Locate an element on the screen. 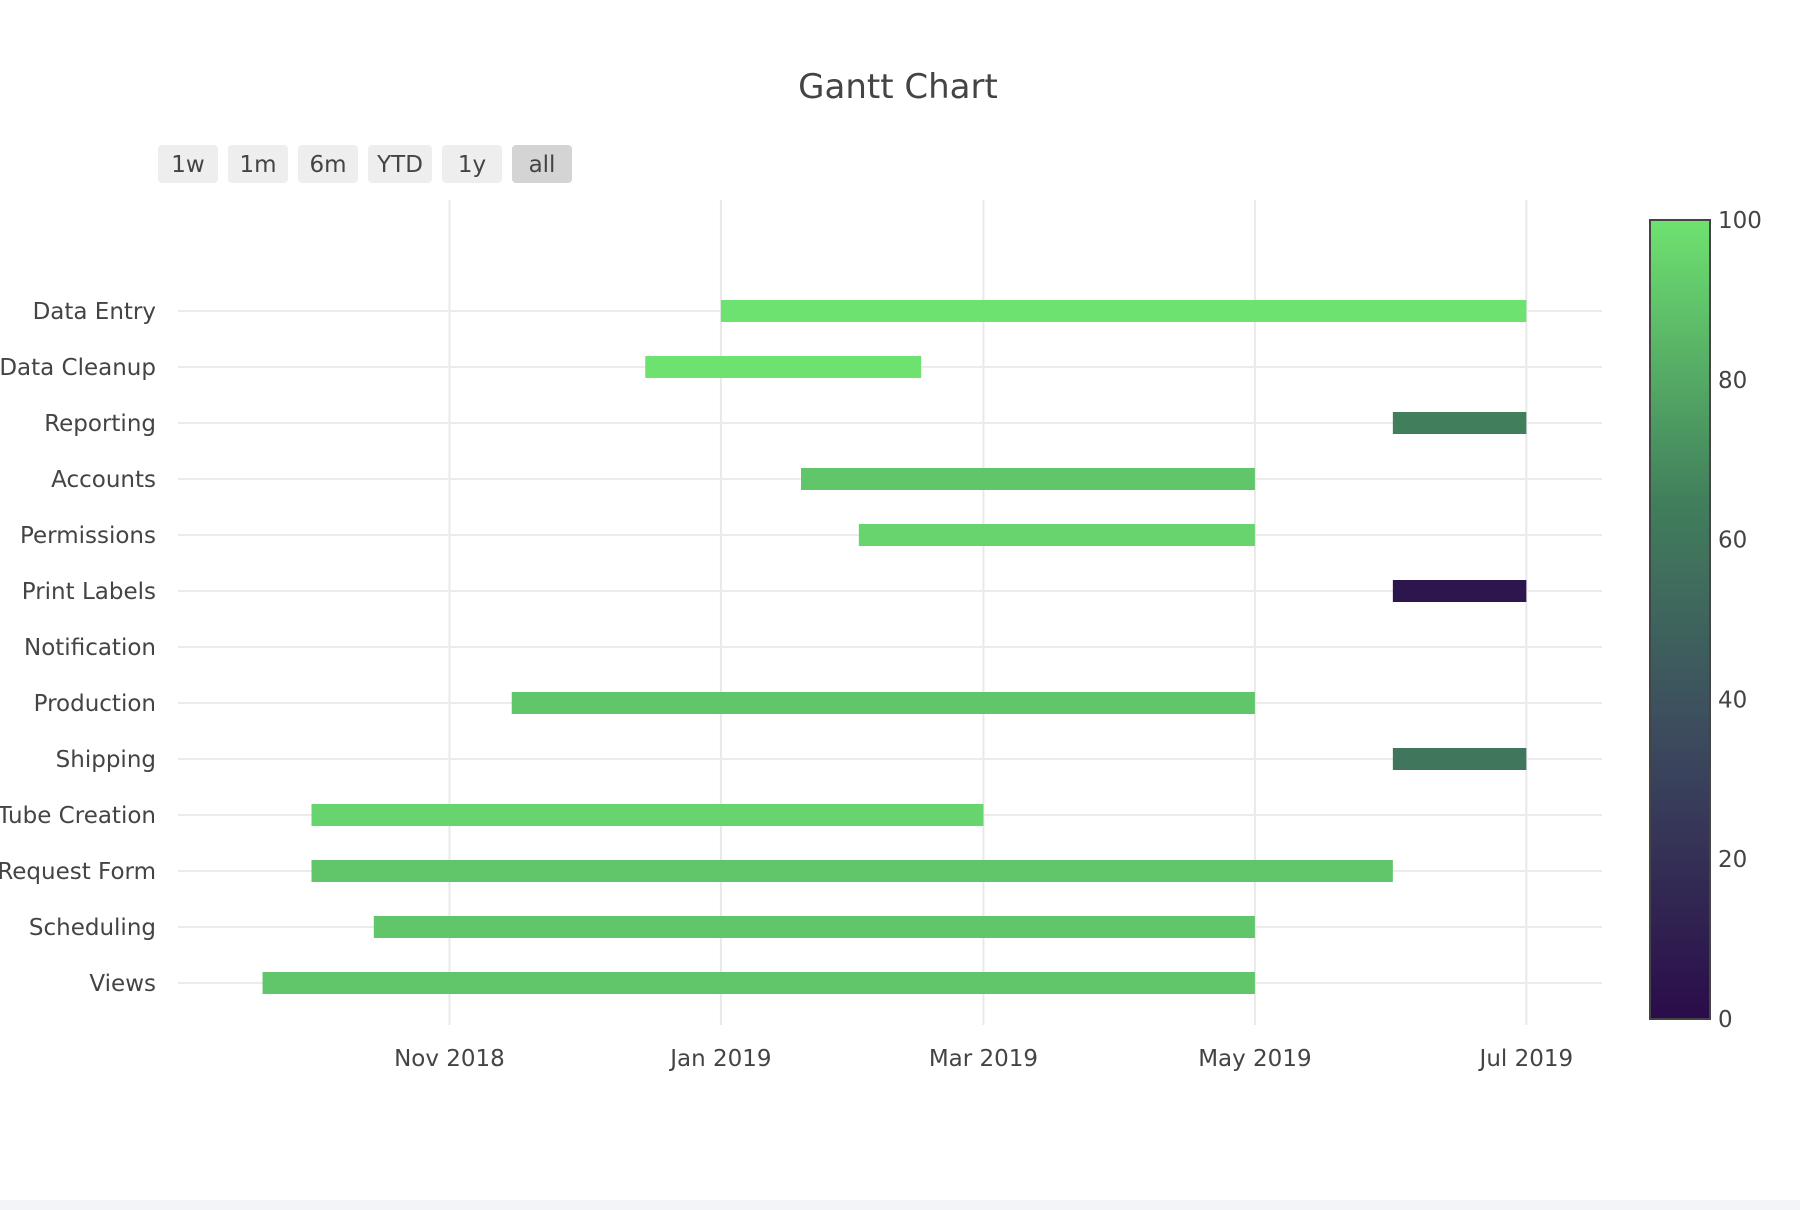 The height and width of the screenshot is (1210, 1800). range-button-ytd: YTD is located at coordinates (400, 164).